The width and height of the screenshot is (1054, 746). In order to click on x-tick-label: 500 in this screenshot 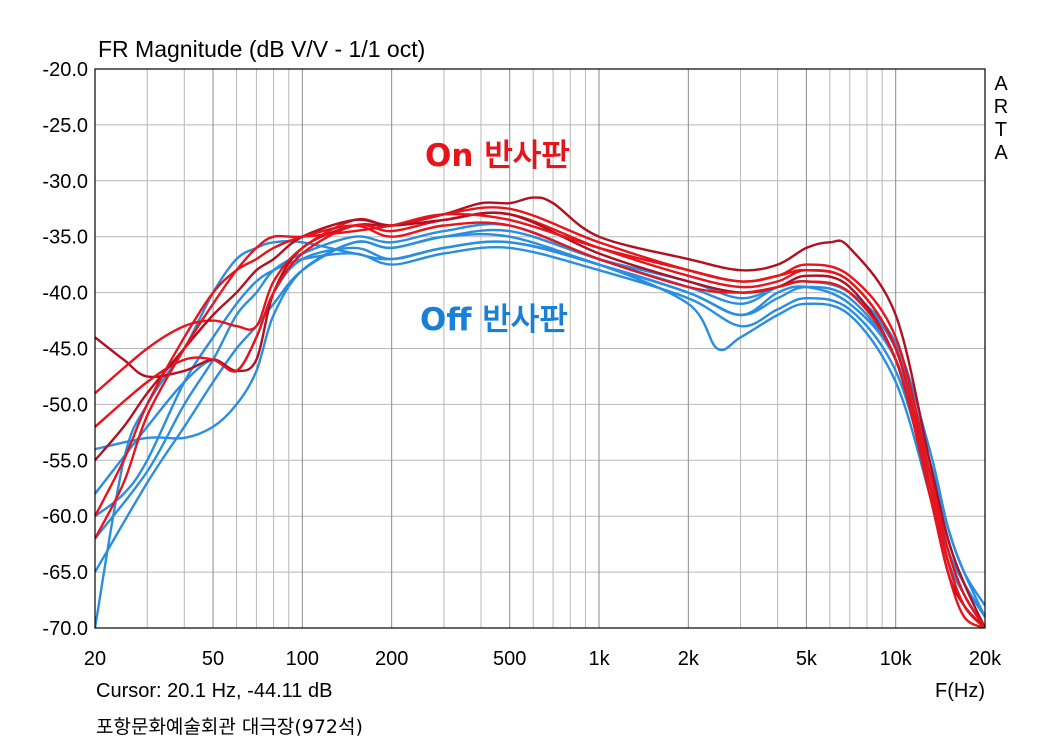, I will do `click(509, 659)`.